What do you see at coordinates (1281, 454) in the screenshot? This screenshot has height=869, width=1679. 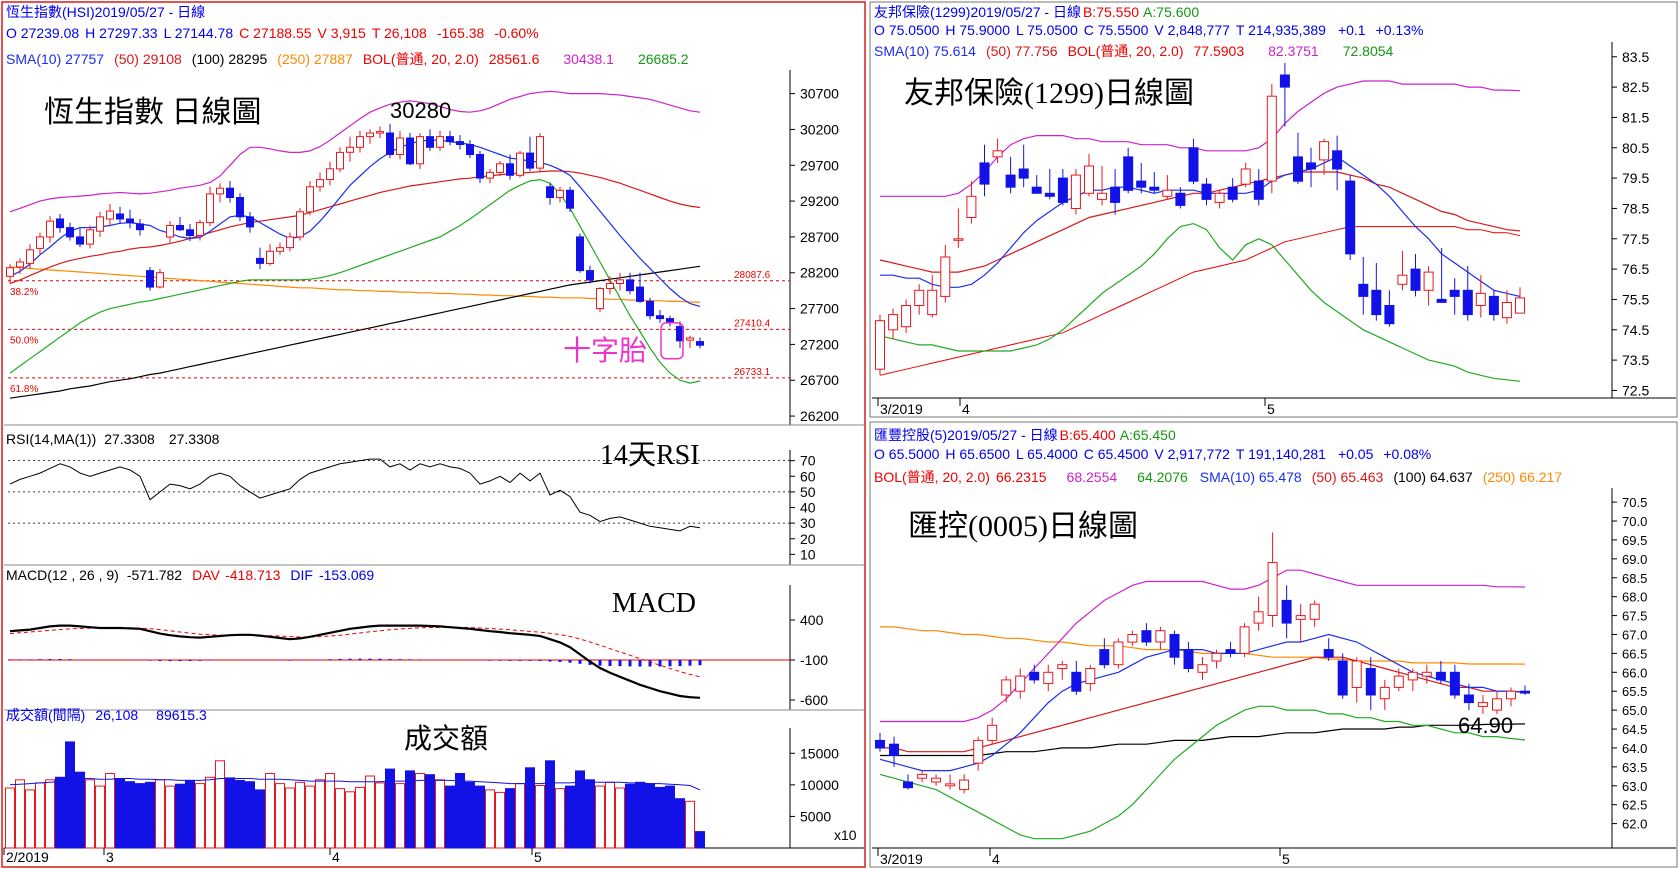 I see `hsbc-turnover: T 191,140,281` at bounding box center [1281, 454].